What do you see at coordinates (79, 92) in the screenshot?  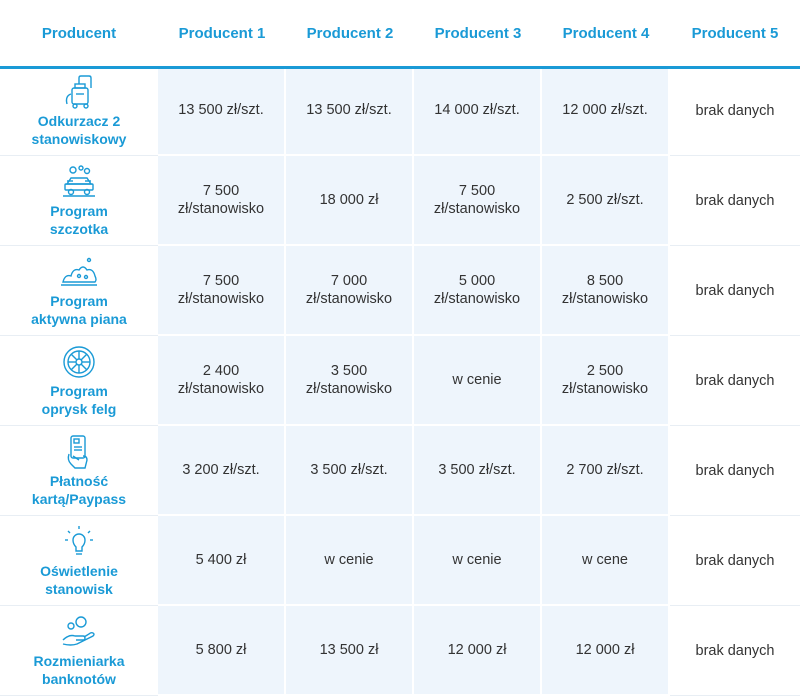 I see `vacuum-icon` at bounding box center [79, 92].